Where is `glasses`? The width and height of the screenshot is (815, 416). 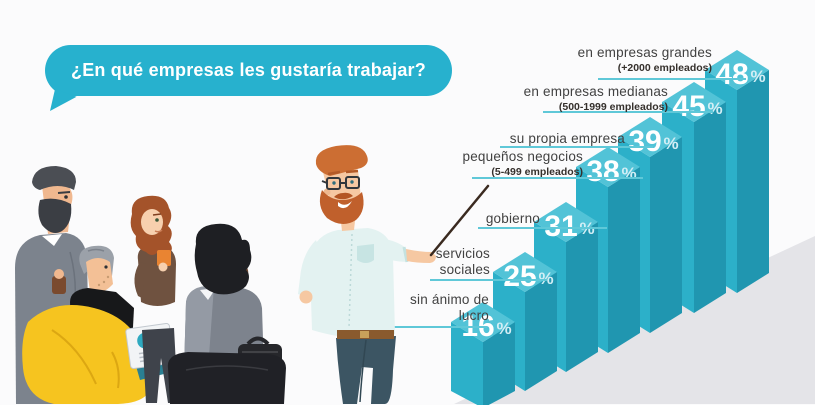 glasses is located at coordinates (340, 183).